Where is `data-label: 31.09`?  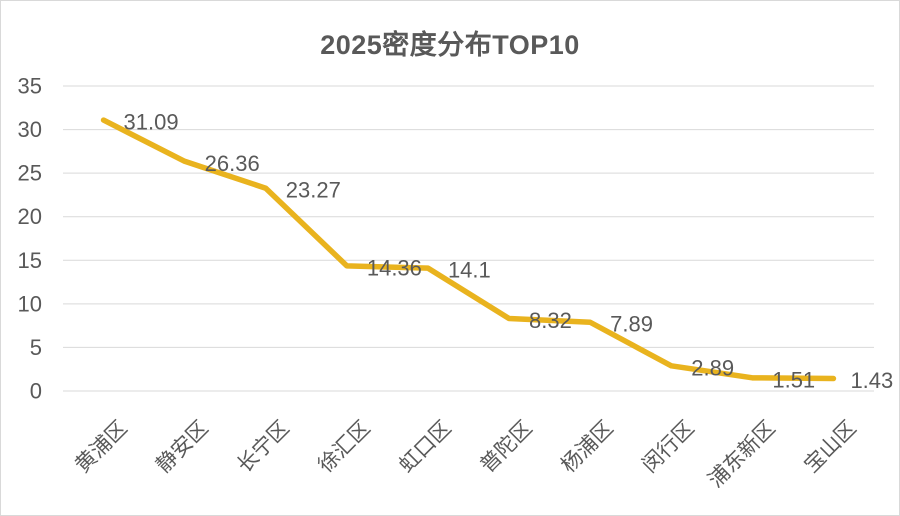 data-label: 31.09 is located at coordinates (151, 122).